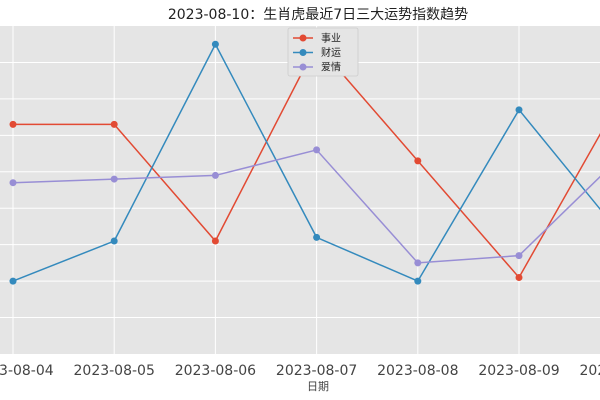 Image resolution: width=600 pixels, height=400 pixels. I want to click on x-tick-label: 2023-08-08, so click(417, 371).